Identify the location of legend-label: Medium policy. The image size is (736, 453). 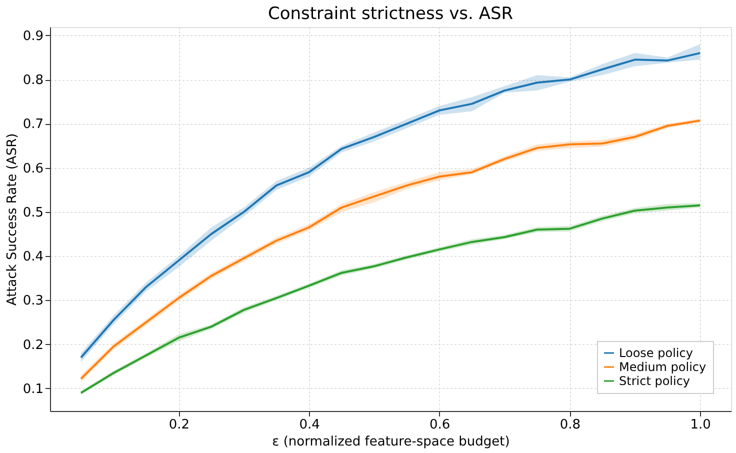
(662, 367).